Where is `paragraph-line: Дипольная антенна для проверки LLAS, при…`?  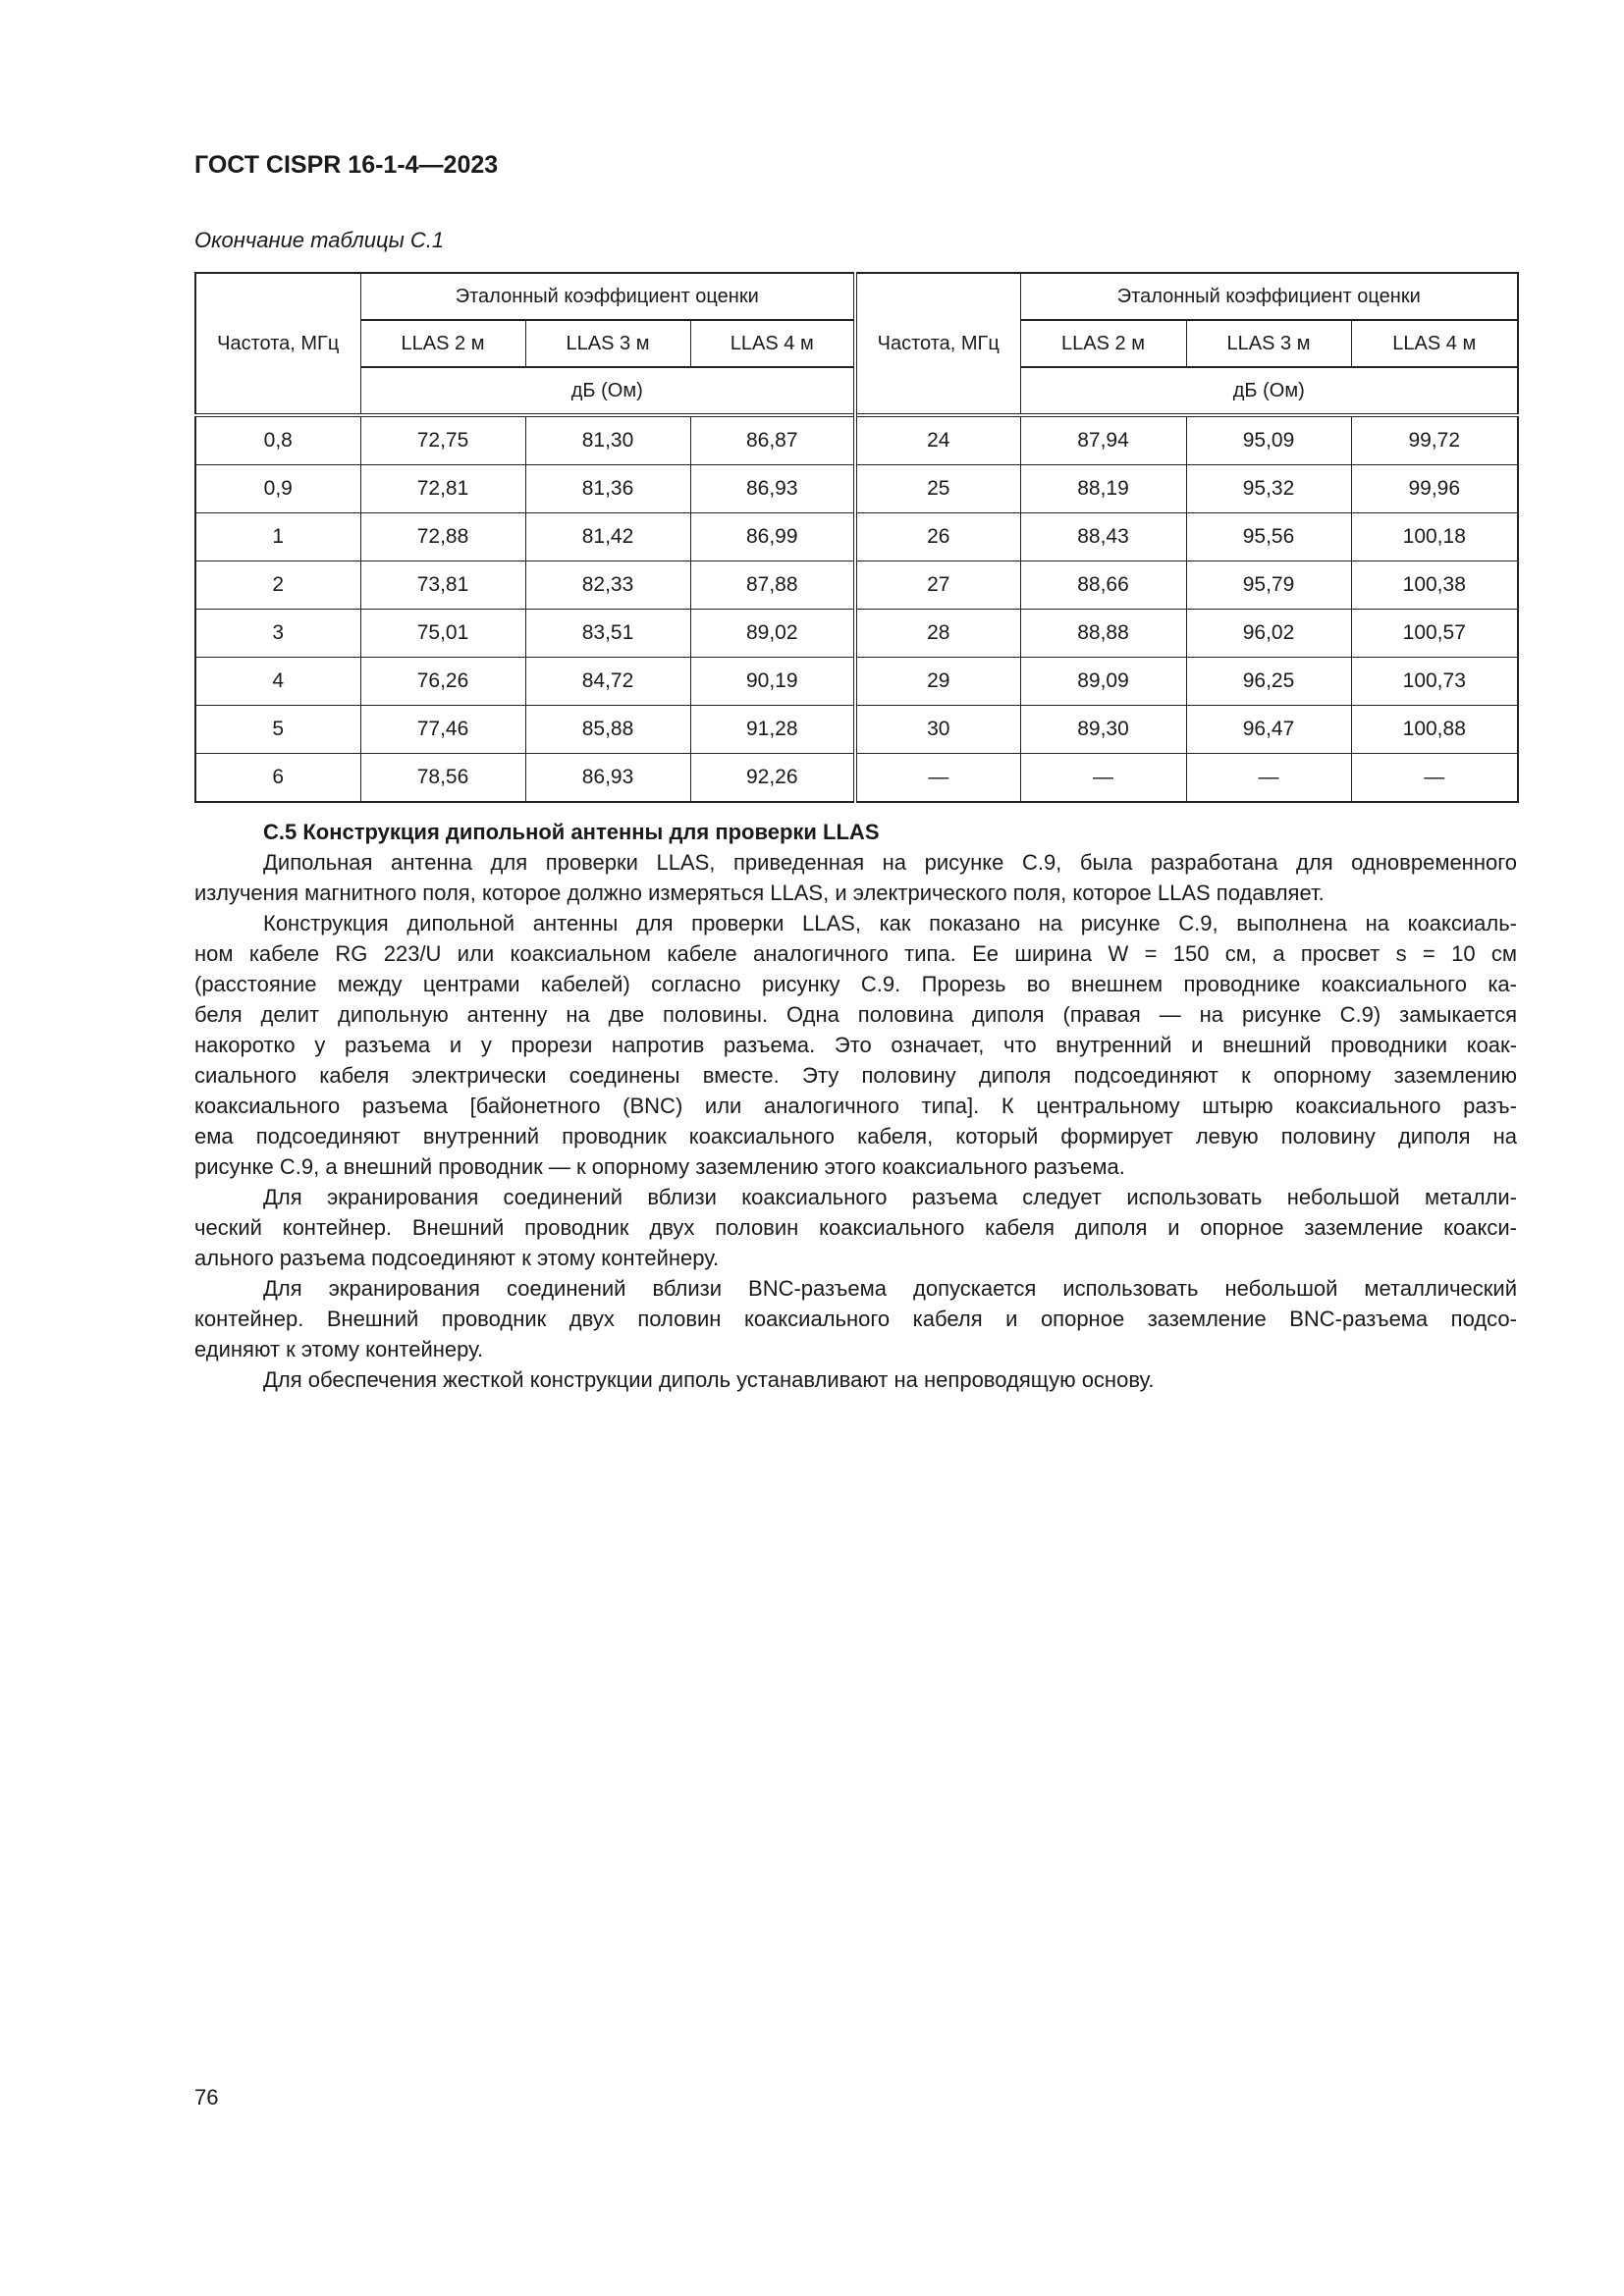 paragraph-line: Дипольная антенна для проверки LLAS, при… is located at coordinates (890, 863).